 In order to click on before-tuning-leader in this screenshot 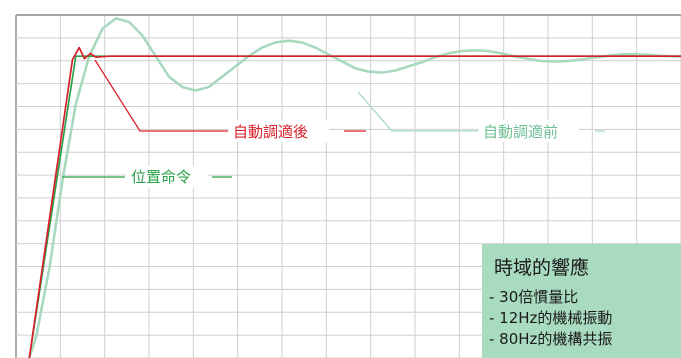, I will do `click(417, 111)`.